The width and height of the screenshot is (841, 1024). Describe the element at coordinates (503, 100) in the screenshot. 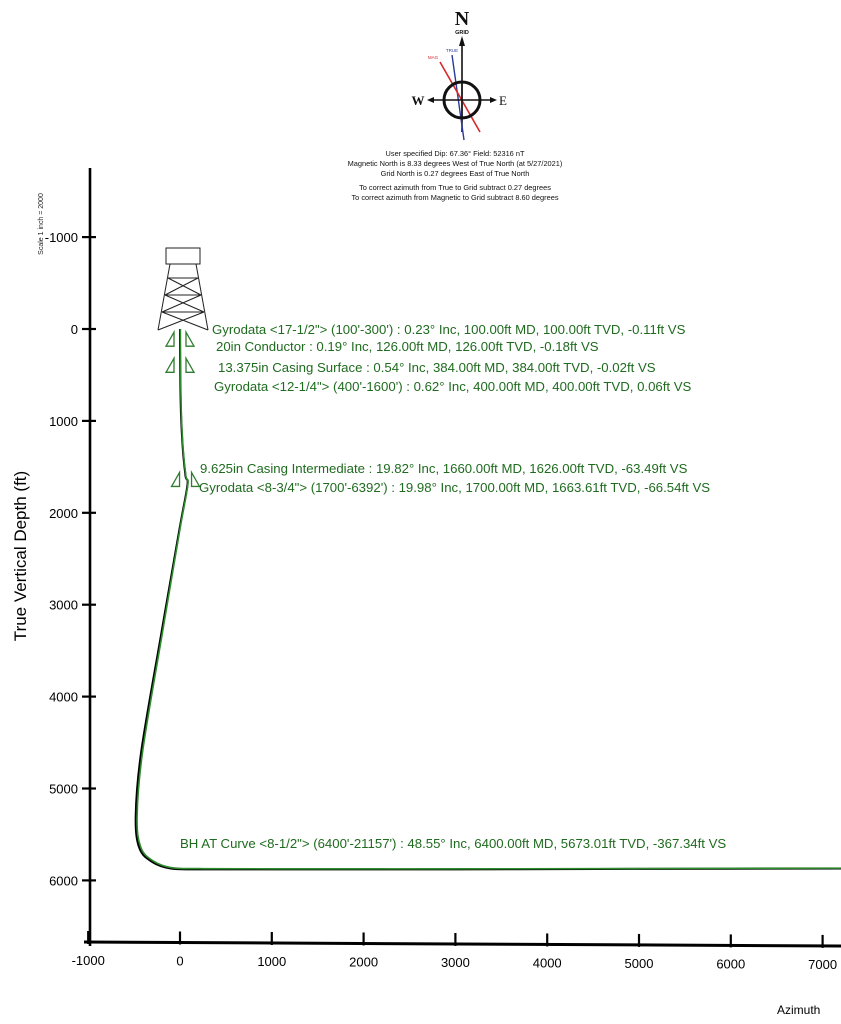

I see `compass-east-label: E` at that location.